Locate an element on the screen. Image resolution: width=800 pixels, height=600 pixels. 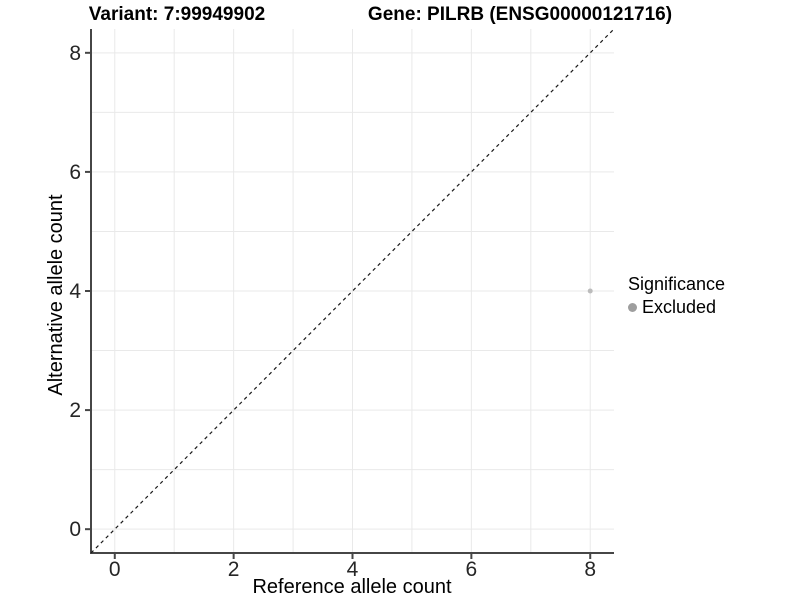
x-tick-label: 2 is located at coordinates (234, 569).